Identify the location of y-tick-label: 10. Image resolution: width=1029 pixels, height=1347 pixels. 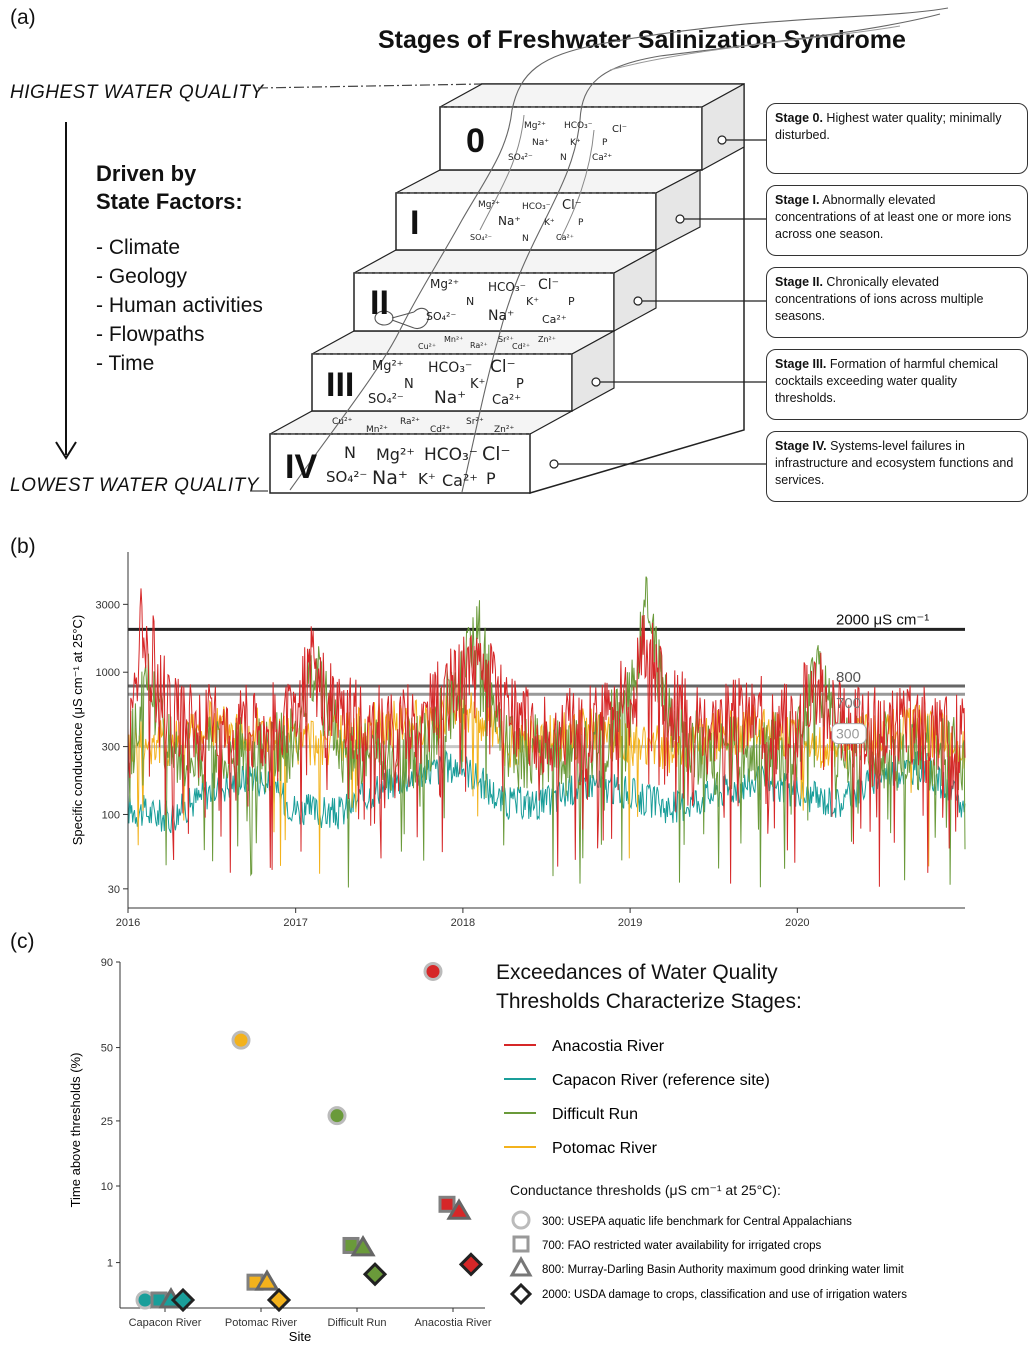
(107, 1187).